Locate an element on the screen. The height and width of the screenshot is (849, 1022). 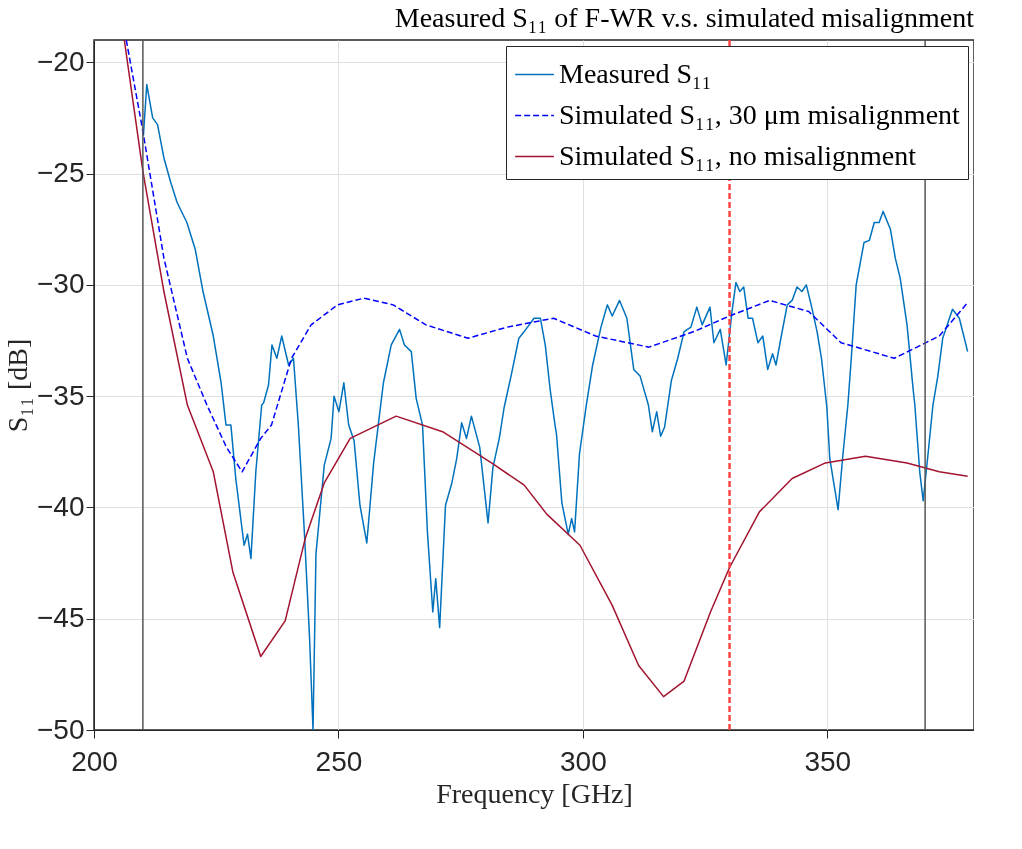
legend-label: Measured S₁₁ is located at coordinates (635, 73).